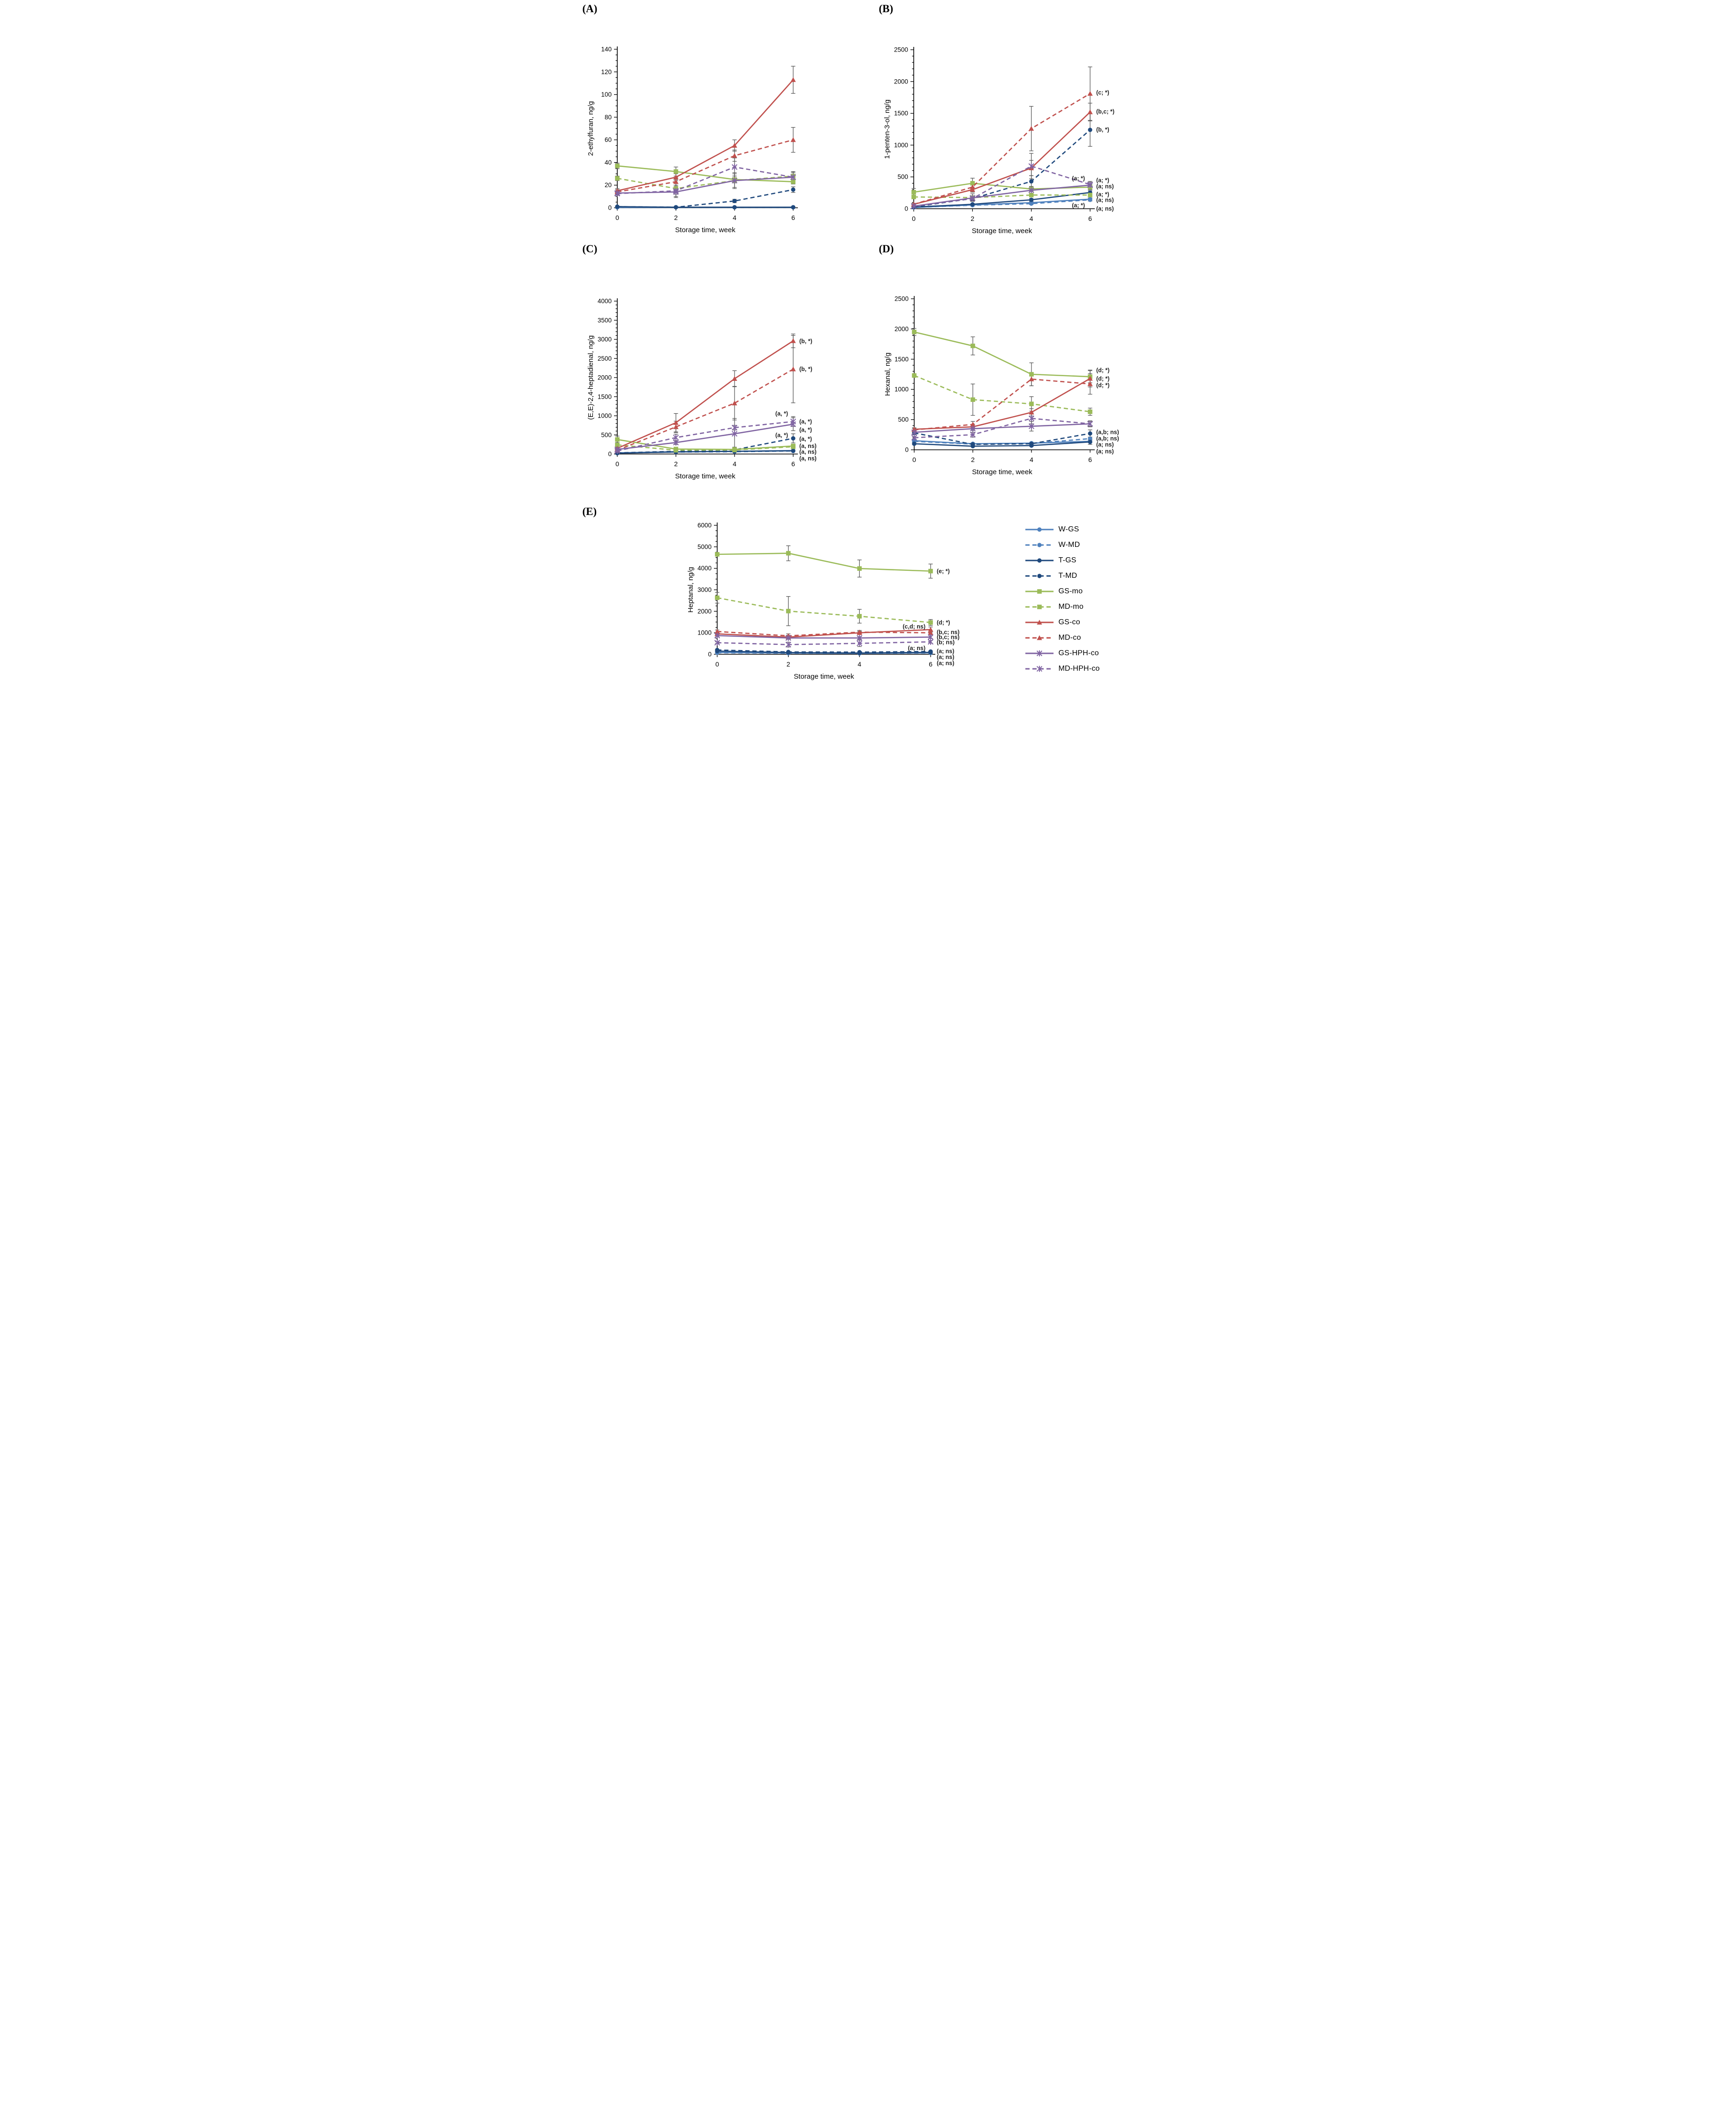  I want to click on stat-annotation: (a,b; ns), so click(1107, 432).